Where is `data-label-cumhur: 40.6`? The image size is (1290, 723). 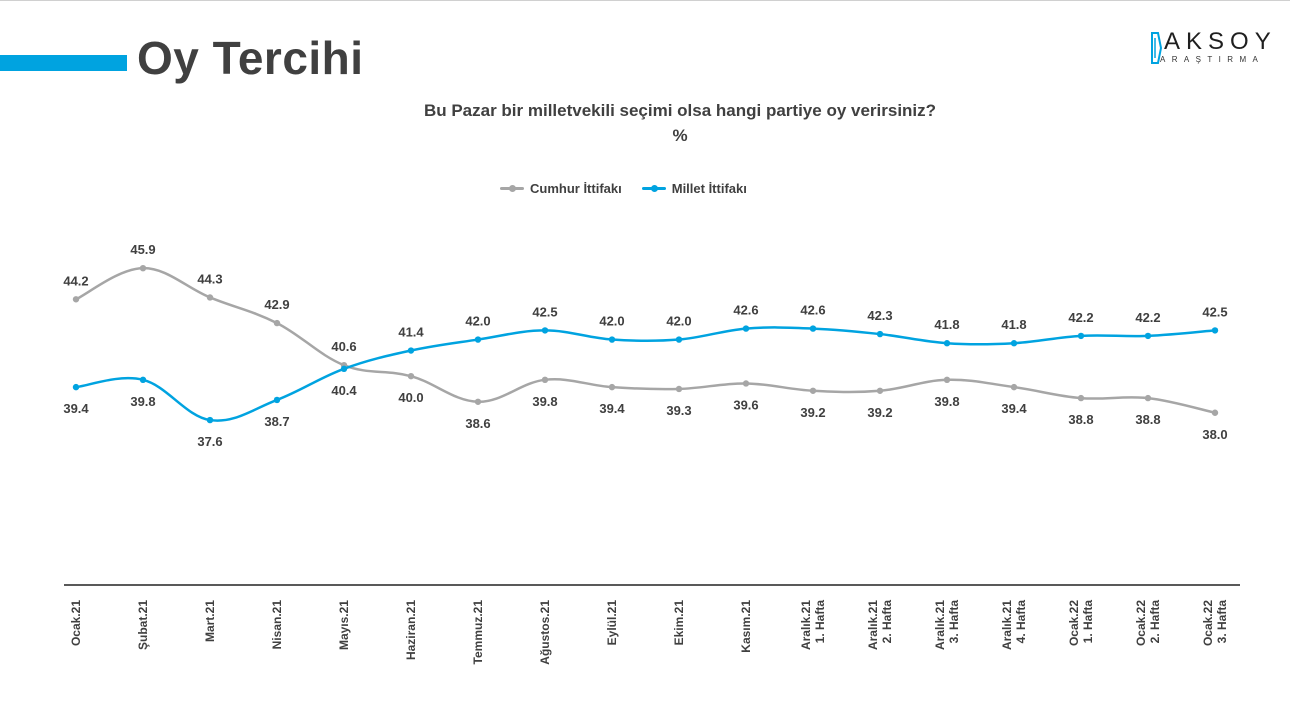 data-label-cumhur: 40.6 is located at coordinates (343, 346).